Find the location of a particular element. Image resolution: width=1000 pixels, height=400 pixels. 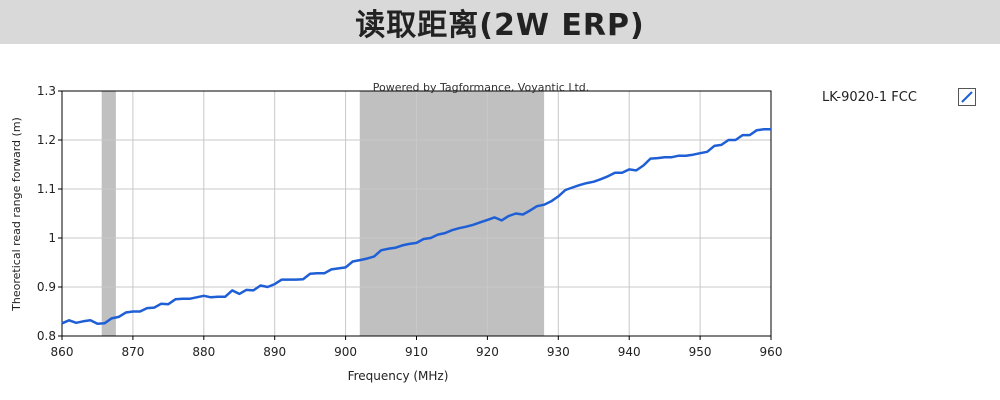

legend-entry-label: LK-9020-1 FCC is located at coordinates (869, 97).